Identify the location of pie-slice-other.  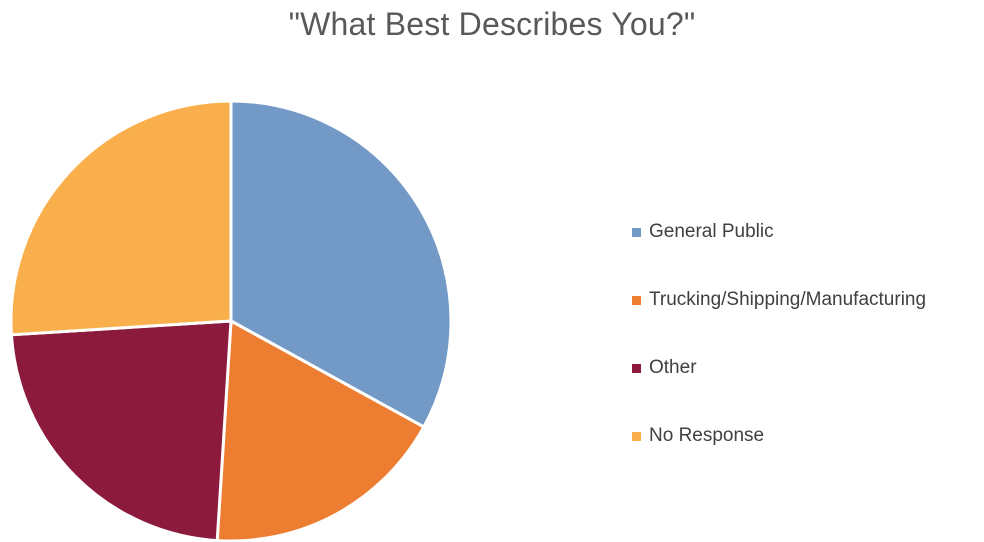
(121, 430).